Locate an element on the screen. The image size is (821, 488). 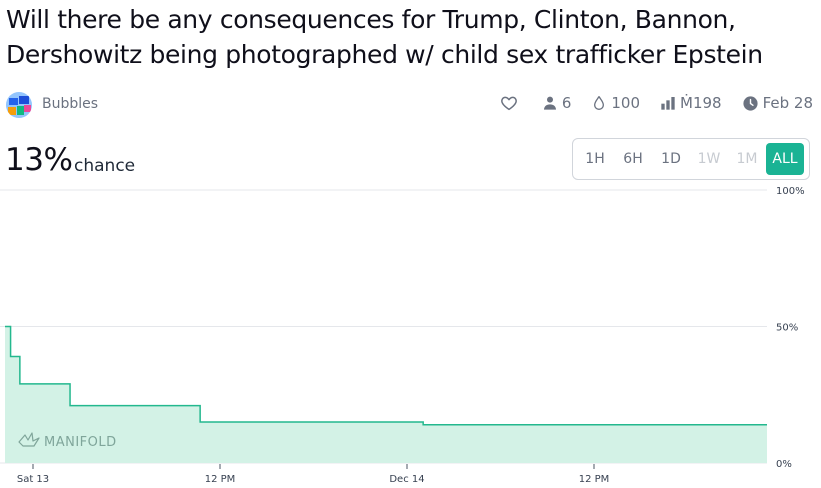
range-1d-button: 1D is located at coordinates (671, 159).